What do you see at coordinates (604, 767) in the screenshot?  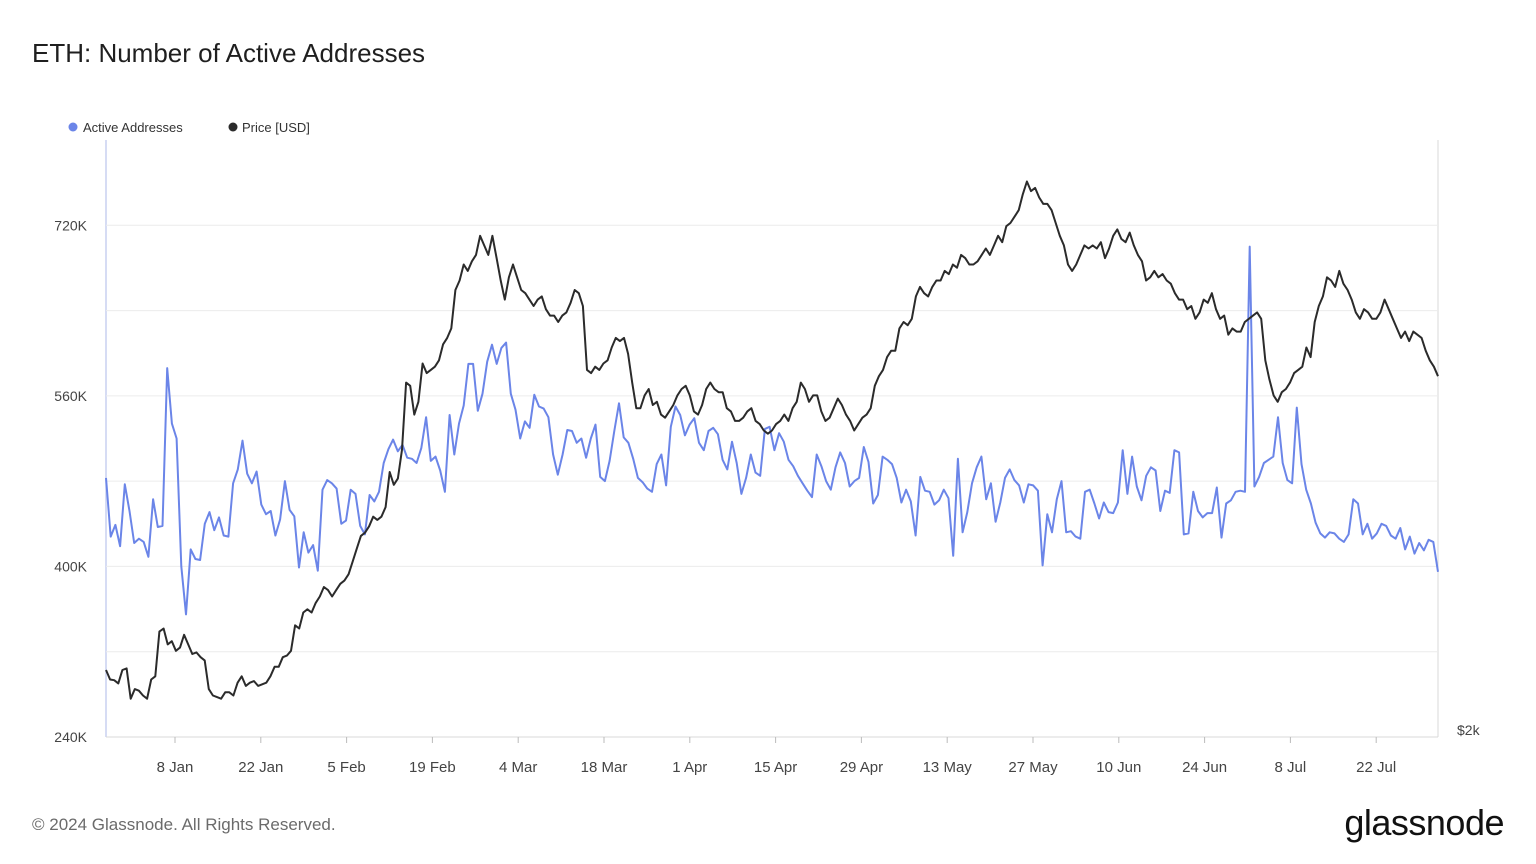 I see `x-tick-label: 18 Mar` at bounding box center [604, 767].